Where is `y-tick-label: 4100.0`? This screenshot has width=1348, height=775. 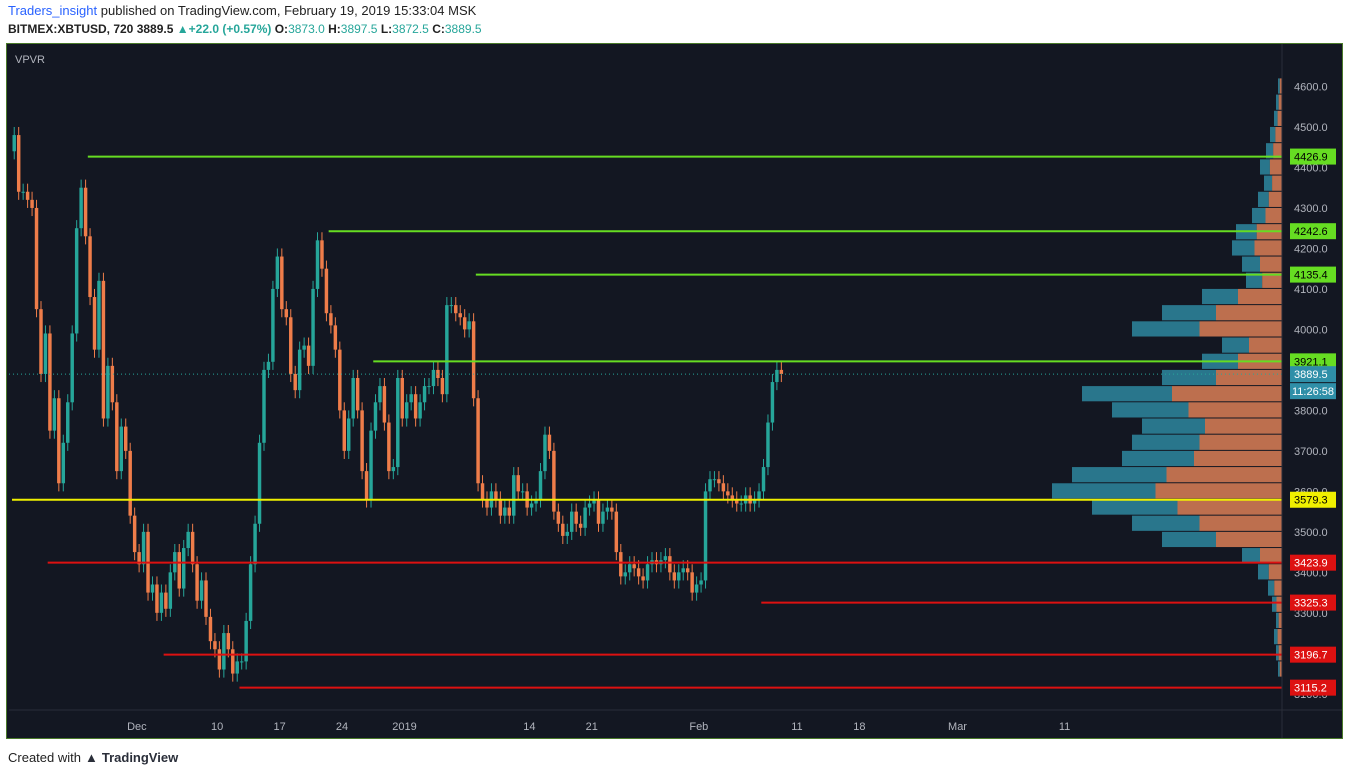 y-tick-label: 4100.0 is located at coordinates (1311, 290).